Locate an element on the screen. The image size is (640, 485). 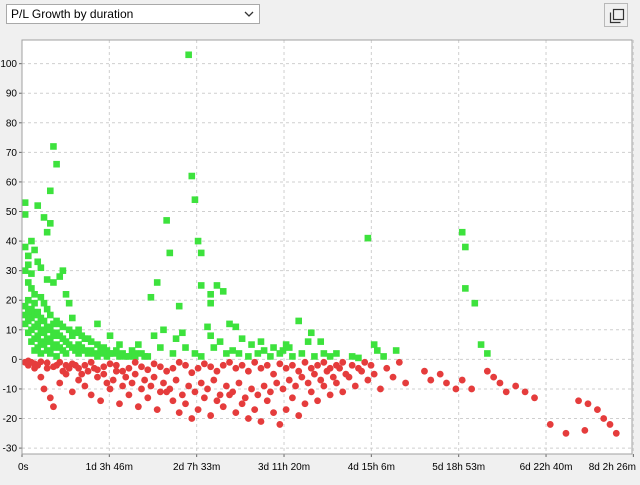
toolbar: P/L Growth by duration is located at coordinates (320, 15).